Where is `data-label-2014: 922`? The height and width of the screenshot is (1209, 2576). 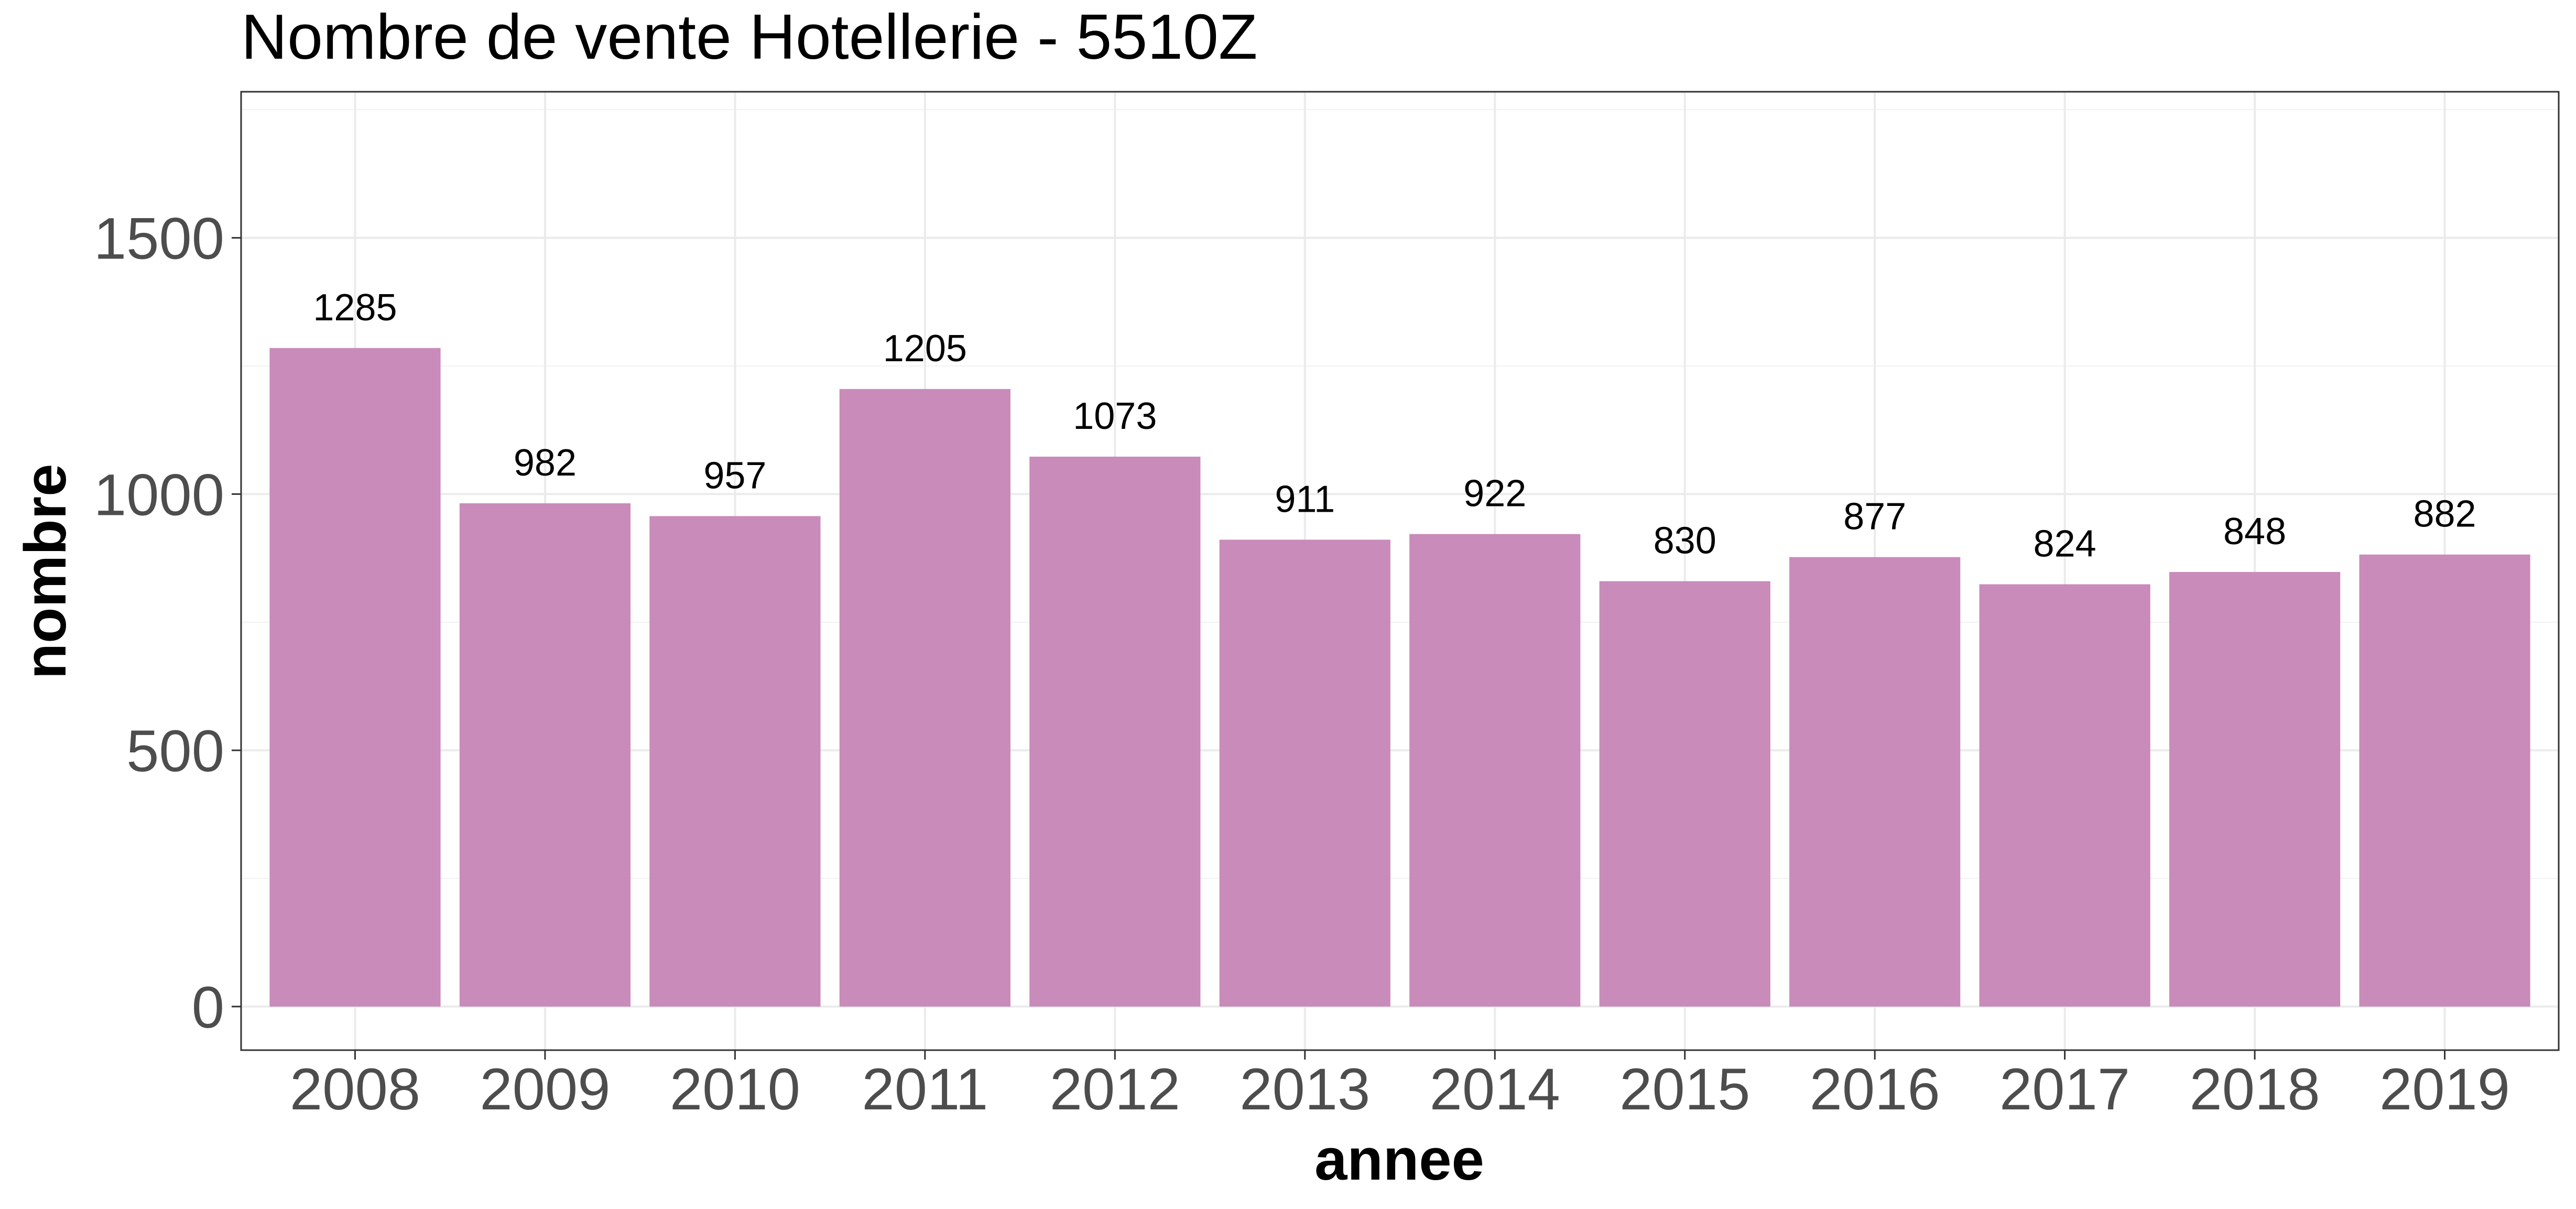
data-label-2014: 922 is located at coordinates (1494, 494).